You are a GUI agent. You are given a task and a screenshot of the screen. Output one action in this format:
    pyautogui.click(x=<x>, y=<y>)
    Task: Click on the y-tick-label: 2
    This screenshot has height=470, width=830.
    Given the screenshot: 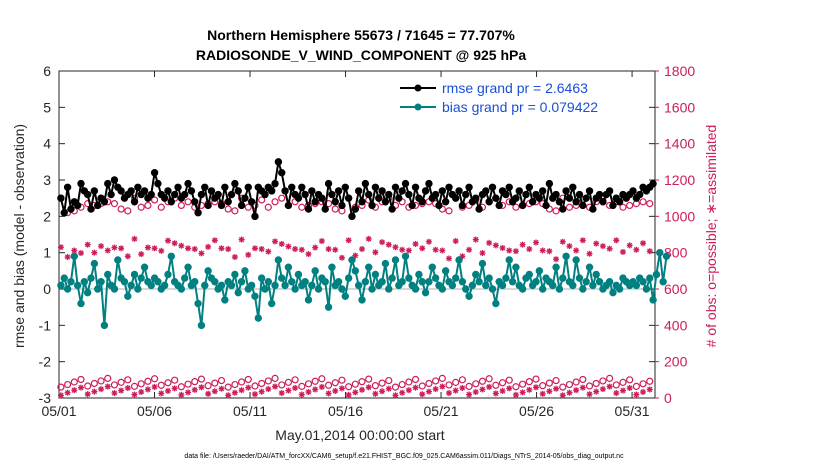 What is the action you would take?
    pyautogui.click(x=47, y=216)
    